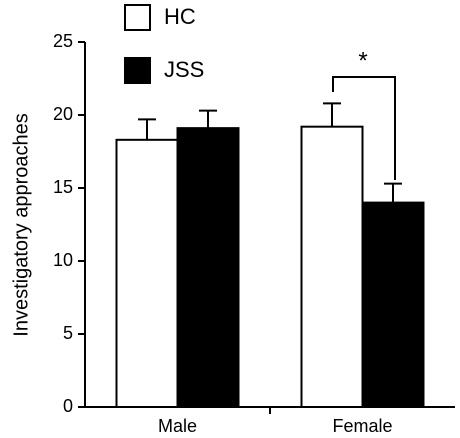  Describe the element at coordinates (63, 187) in the screenshot. I see `y-tick-label: 15` at that location.